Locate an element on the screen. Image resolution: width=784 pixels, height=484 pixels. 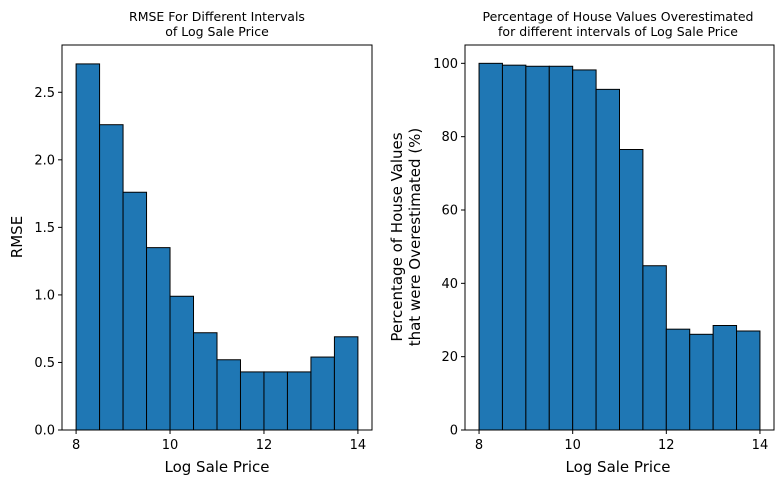
y-axis-ticks: 0.0 0.5 1.0 1.5 2.0 2.5 is located at coordinates (48, 262).